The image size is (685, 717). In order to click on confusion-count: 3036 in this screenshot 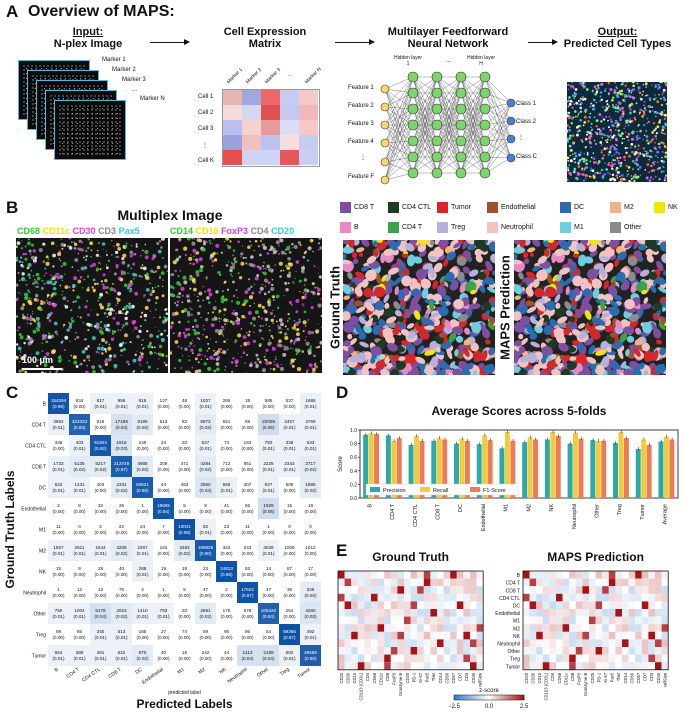, I will do `click(268, 547)`.